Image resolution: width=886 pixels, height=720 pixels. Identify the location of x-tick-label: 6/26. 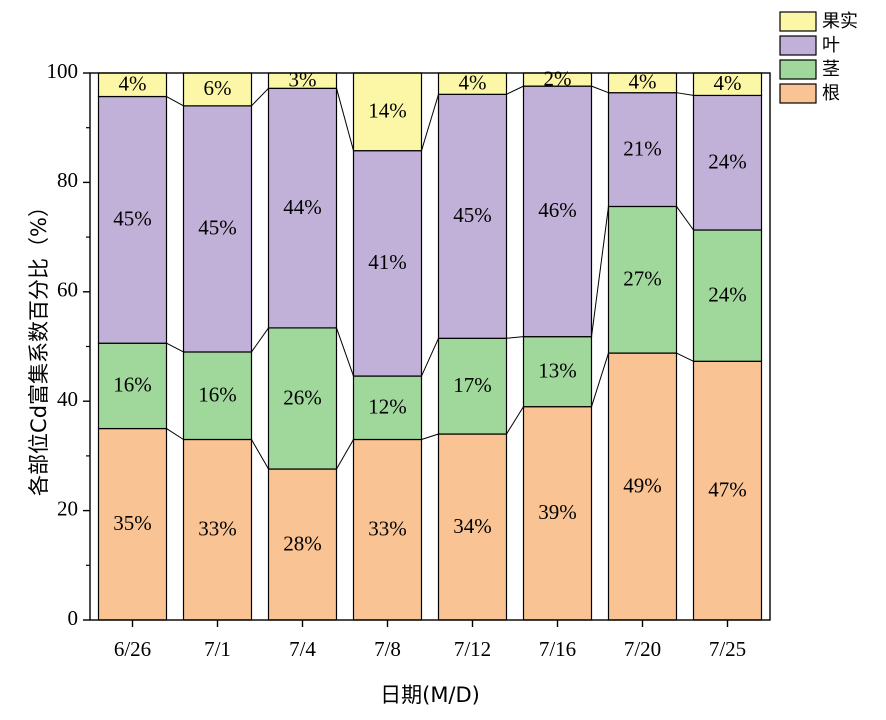
(132, 649).